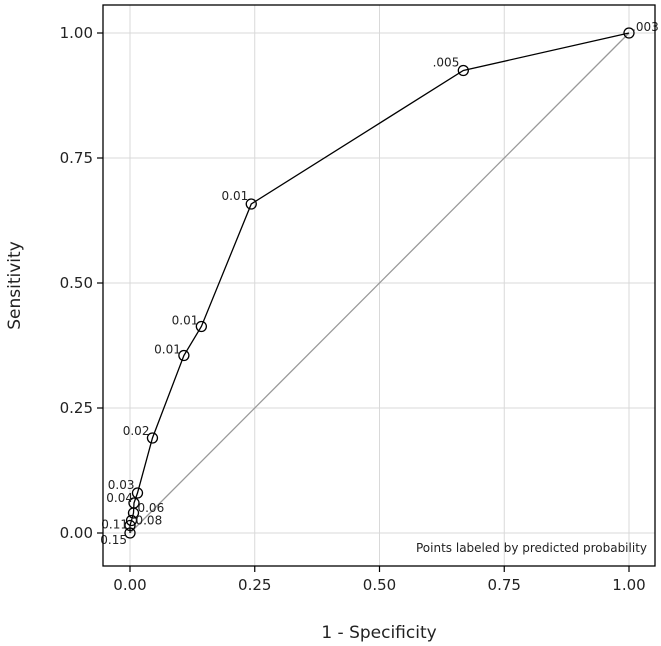 This screenshot has width=661, height=646. What do you see at coordinates (76, 158) in the screenshot?
I see `y-tick-label: 0.75` at bounding box center [76, 158].